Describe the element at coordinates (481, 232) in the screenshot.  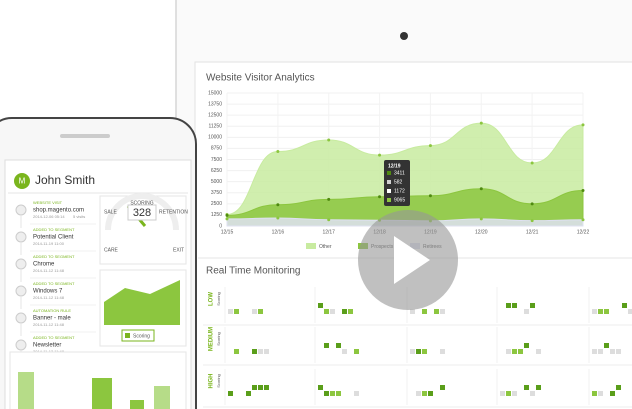
I see `x-tick-label: 12/20` at that location.